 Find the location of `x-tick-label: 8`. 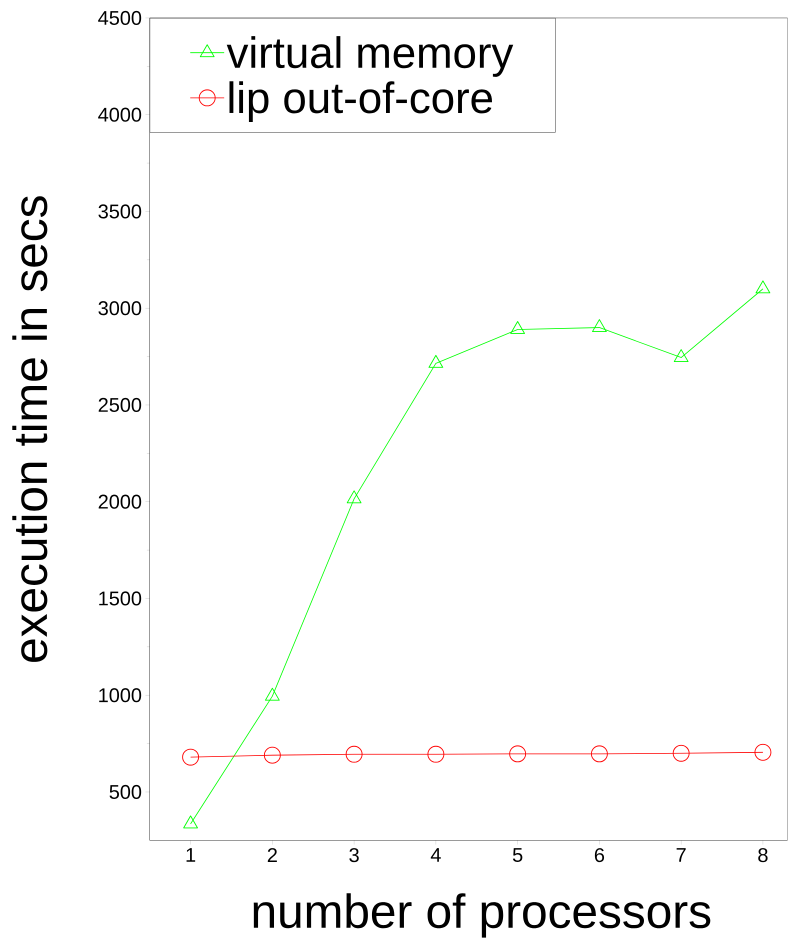

x-tick-label: 8 is located at coordinates (763, 855).